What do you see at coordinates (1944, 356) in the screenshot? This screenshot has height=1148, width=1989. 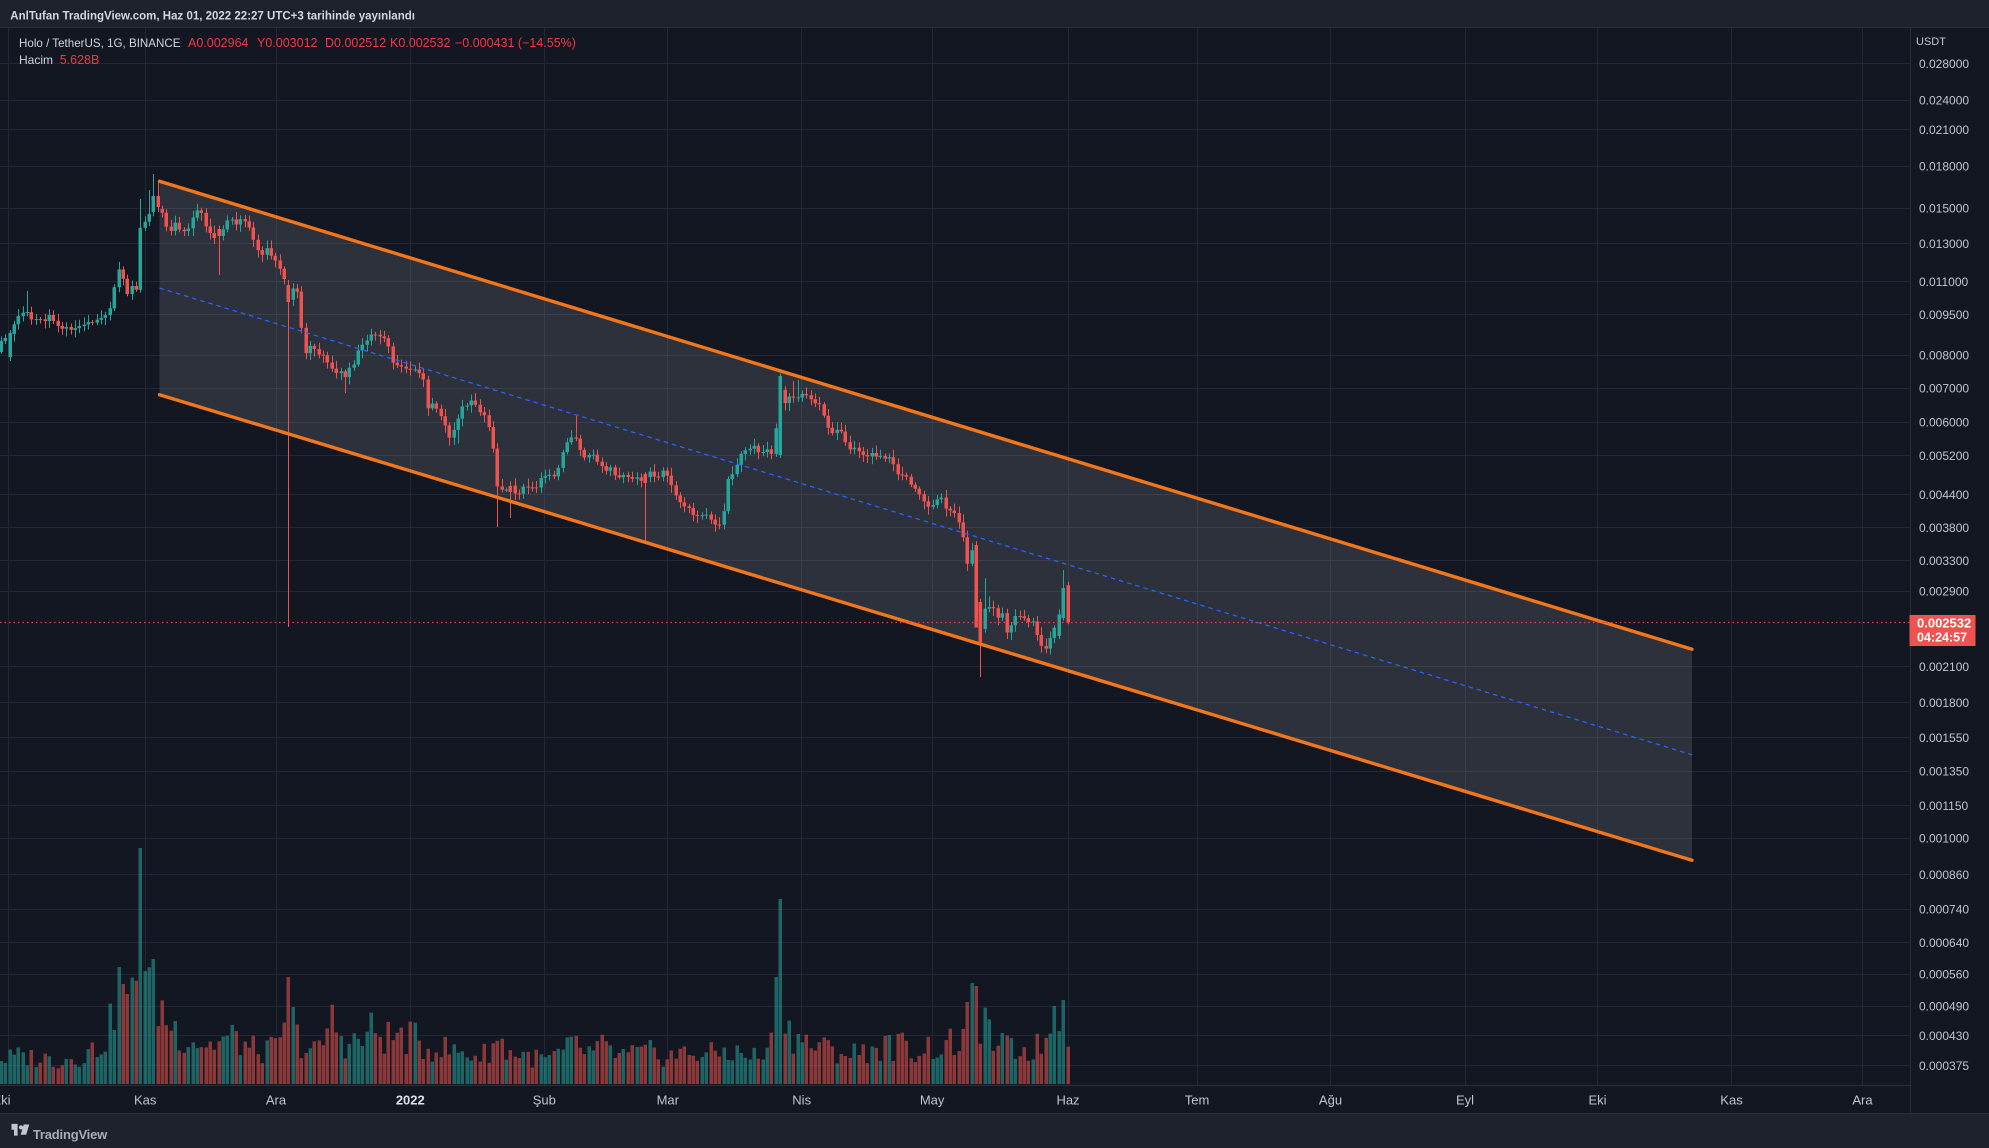 I see `svg-text: 0.008000` at bounding box center [1944, 356].